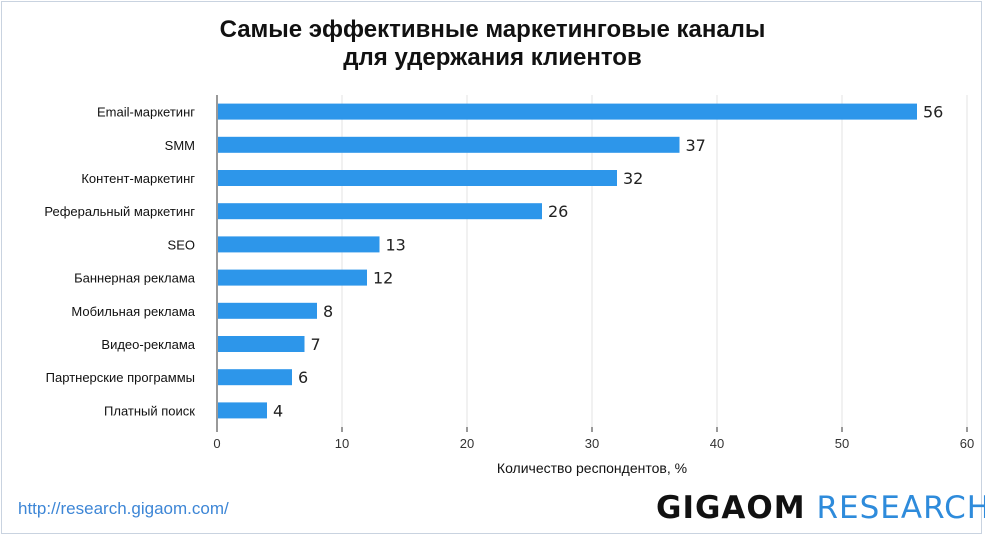 This screenshot has width=985, height=537. What do you see at coordinates (133, 311) in the screenshot?
I see `category-label: Мобильная реклама` at bounding box center [133, 311].